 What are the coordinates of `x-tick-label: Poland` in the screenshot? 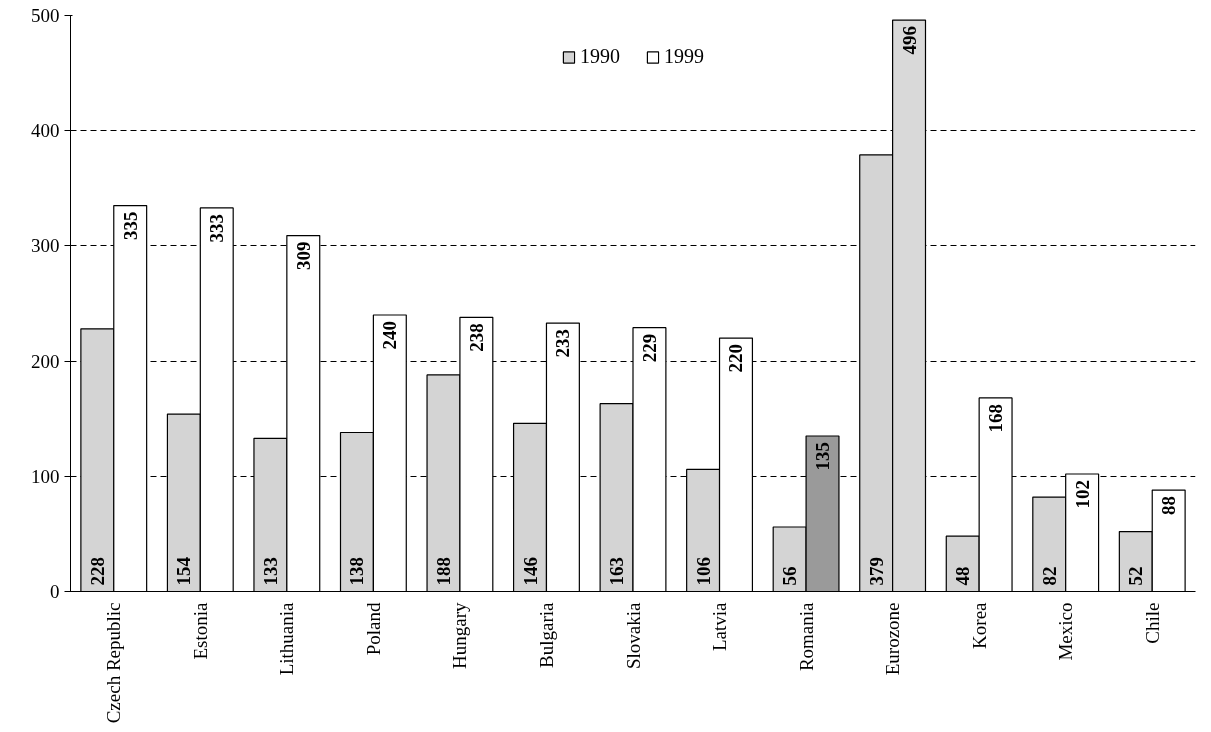 It's located at (373, 629).